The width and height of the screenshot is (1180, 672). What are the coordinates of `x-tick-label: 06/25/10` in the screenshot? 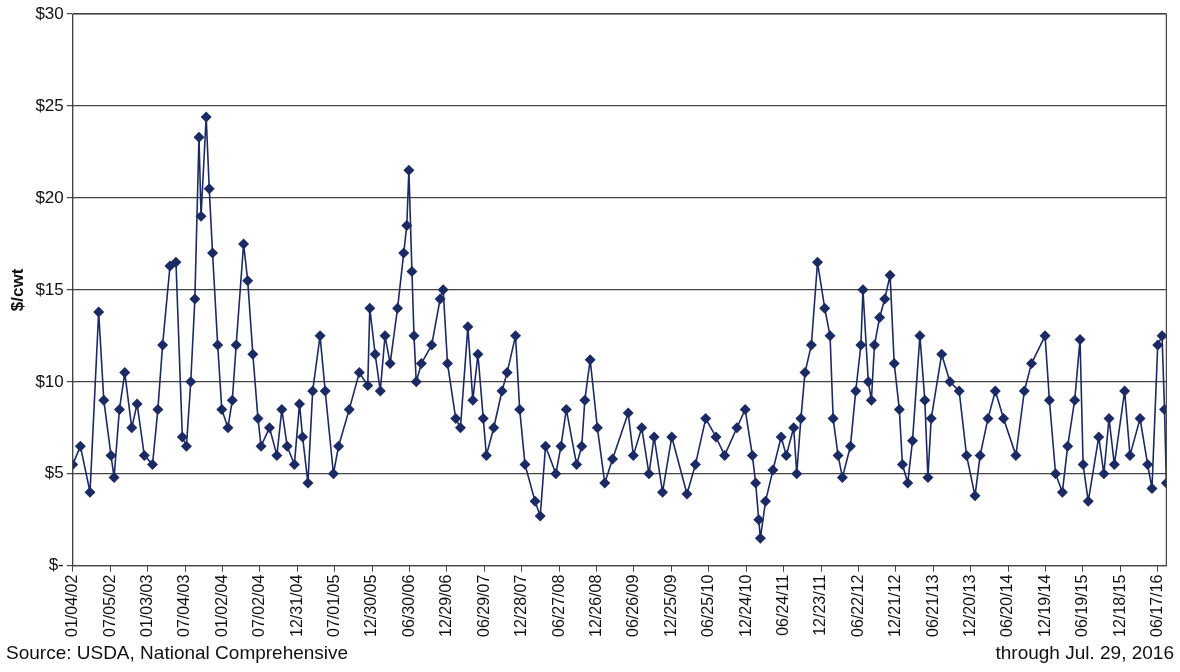 It's located at (708, 605).